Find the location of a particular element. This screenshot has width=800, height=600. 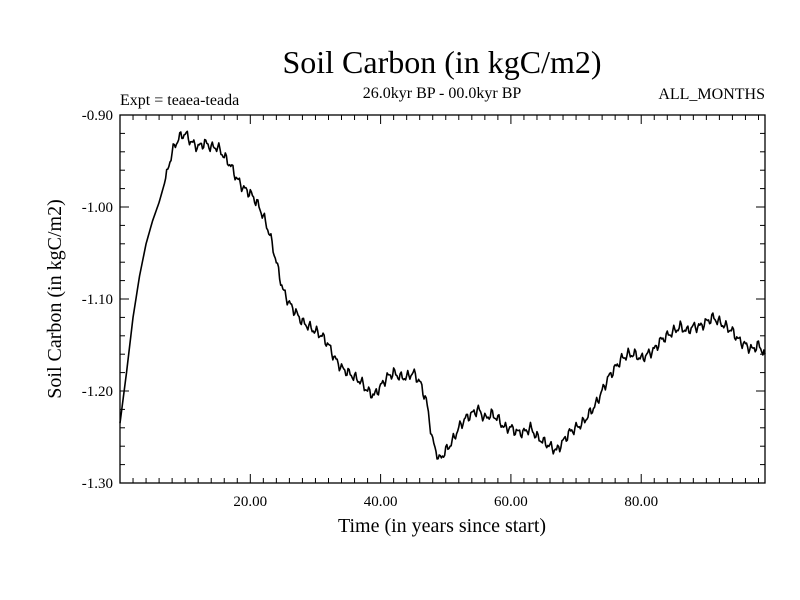

y-tick-label: -1.30 is located at coordinates (97, 484).